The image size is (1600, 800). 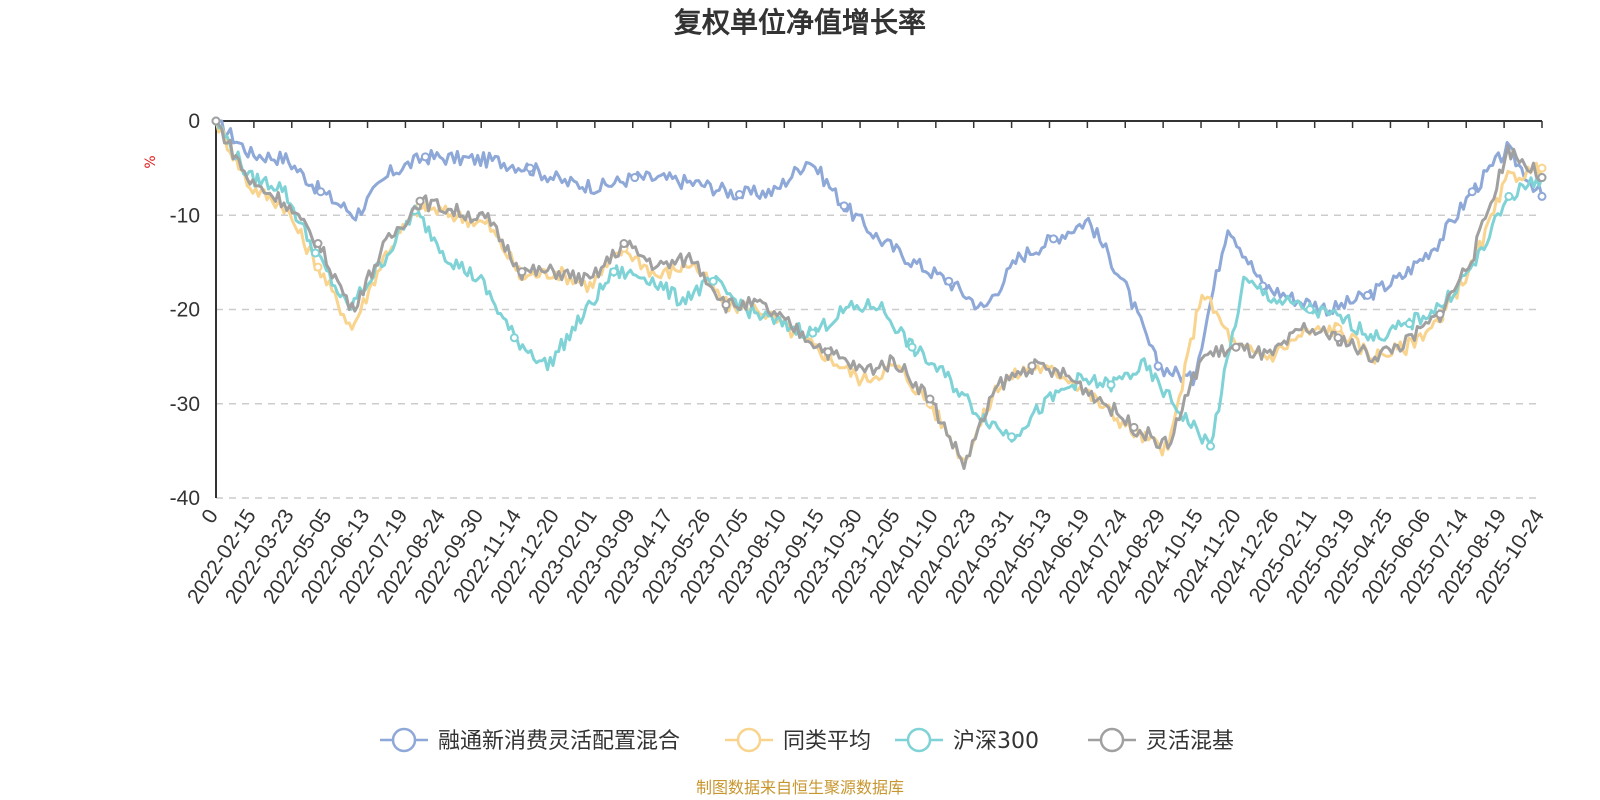 I want to click on legend: 融通新消费灵活配置混合 同类平均 沪深300 灵活混基, so click(x=807, y=740).